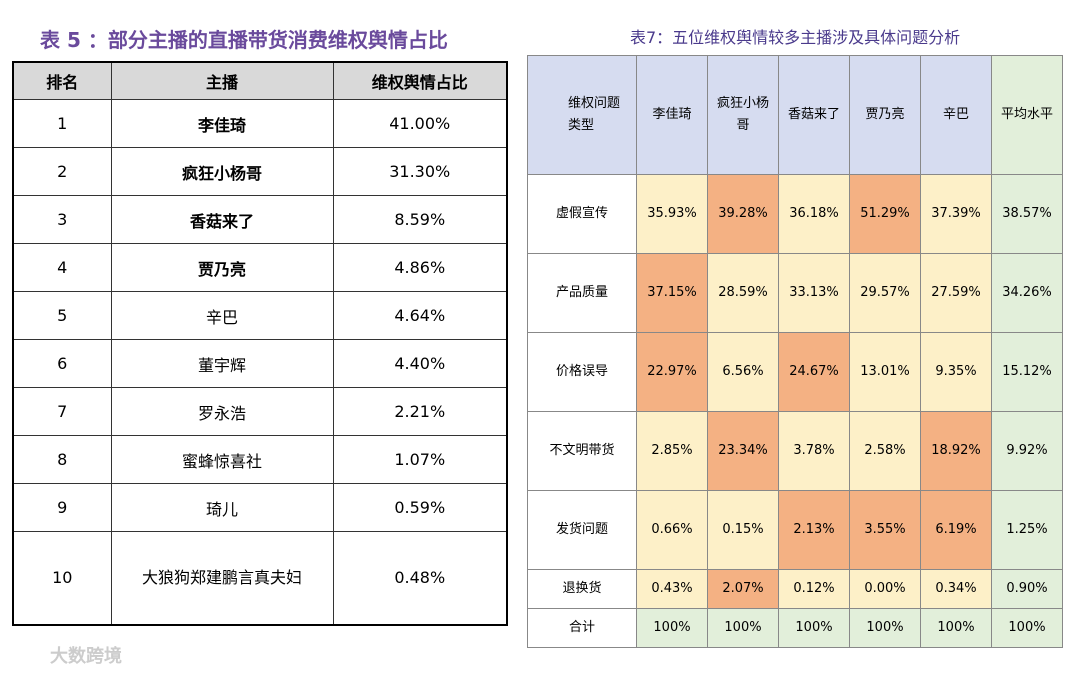 This screenshot has height=673, width=1080. What do you see at coordinates (62, 459) in the screenshot?
I see `cell: 8` at bounding box center [62, 459].